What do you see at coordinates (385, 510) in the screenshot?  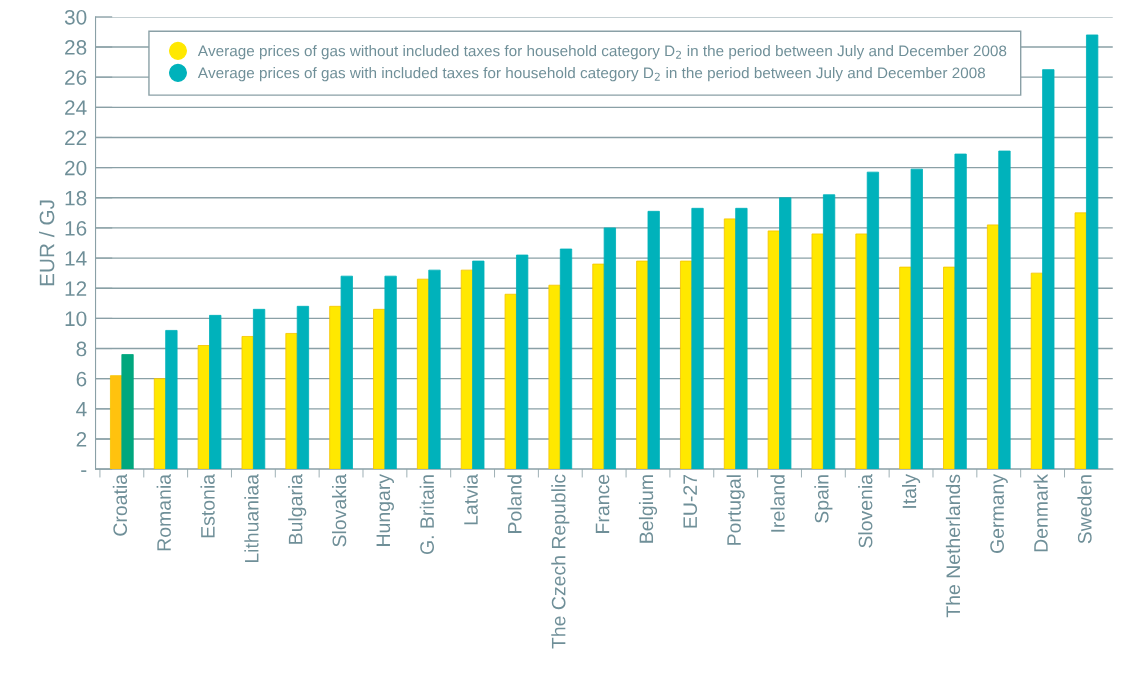 I see `x-tick-label: Hungary` at bounding box center [385, 510].